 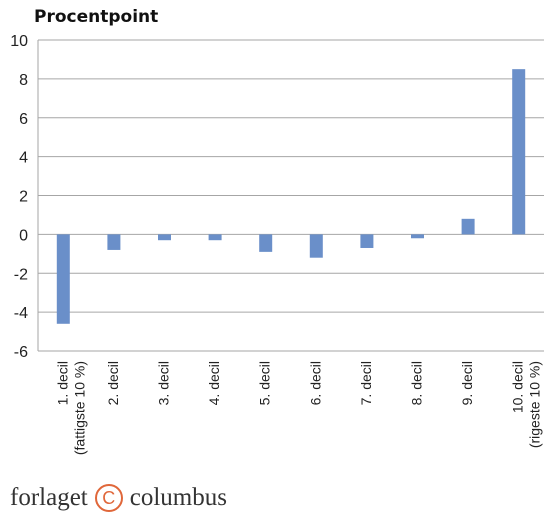 What do you see at coordinates (108, 498) in the screenshot?
I see `copyright-icon: C` at bounding box center [108, 498].